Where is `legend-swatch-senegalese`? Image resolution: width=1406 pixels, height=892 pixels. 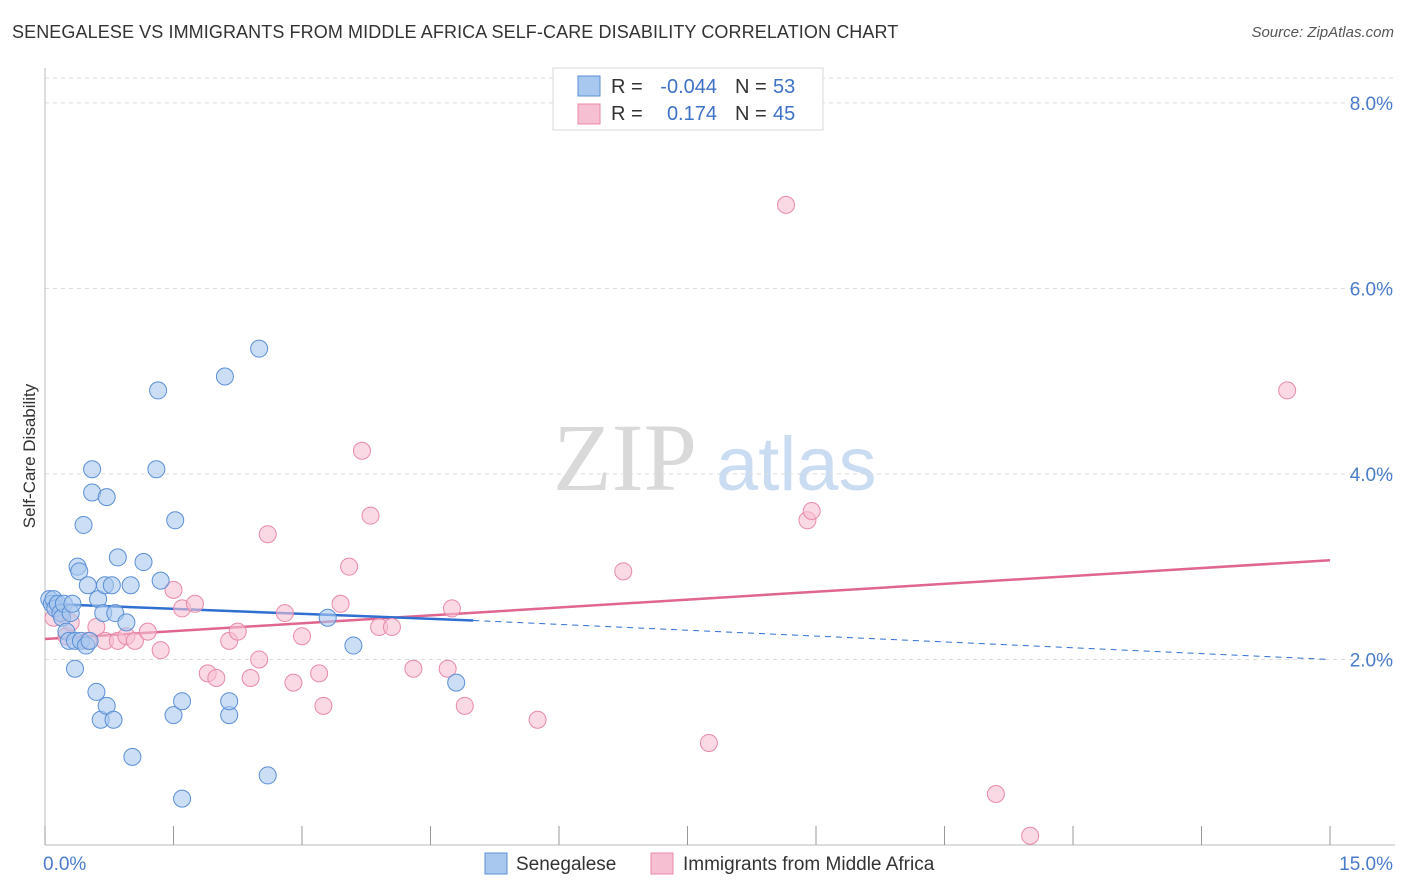
legend-swatch-senegalese is located at coordinates (589, 86).